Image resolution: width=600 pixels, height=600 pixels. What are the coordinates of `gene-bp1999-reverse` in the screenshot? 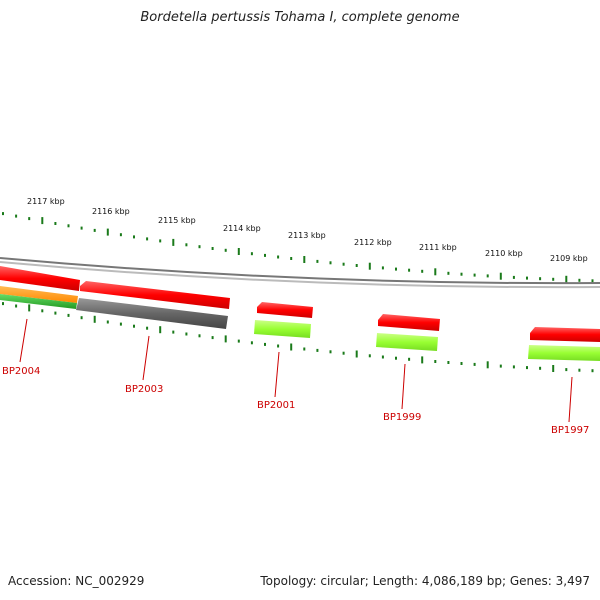 It's located at (407, 342).